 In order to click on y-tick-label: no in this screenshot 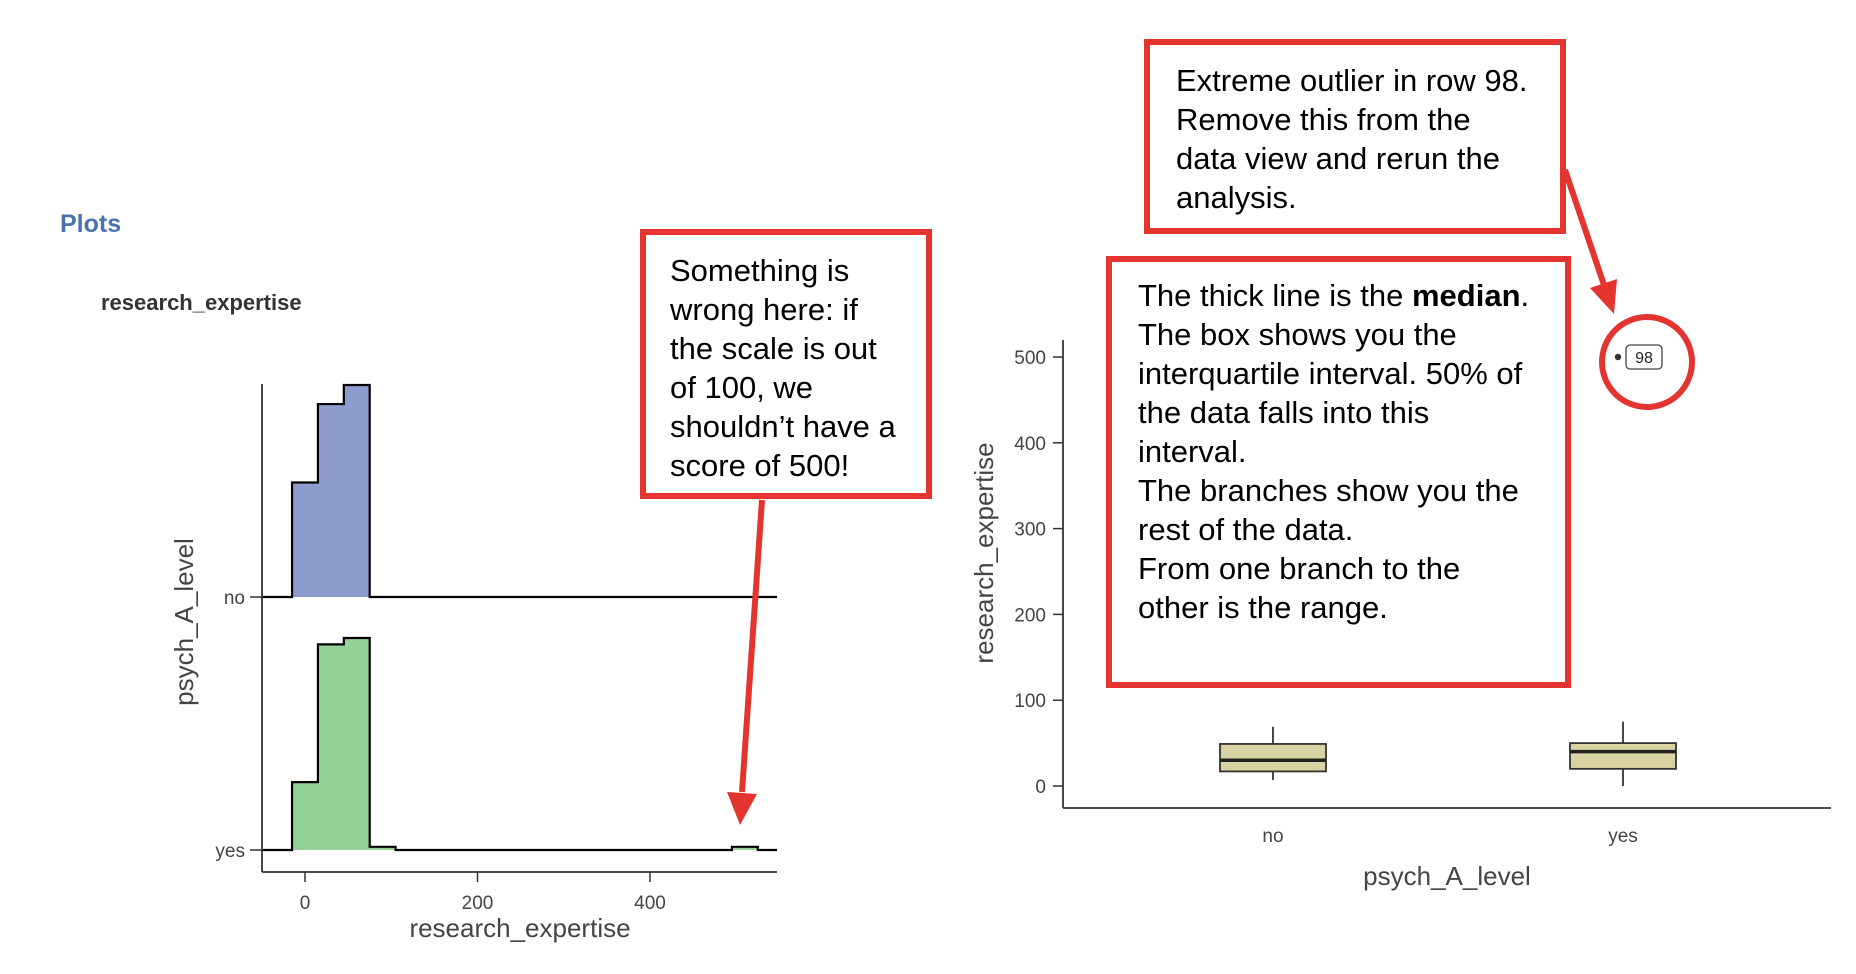, I will do `click(234, 598)`.